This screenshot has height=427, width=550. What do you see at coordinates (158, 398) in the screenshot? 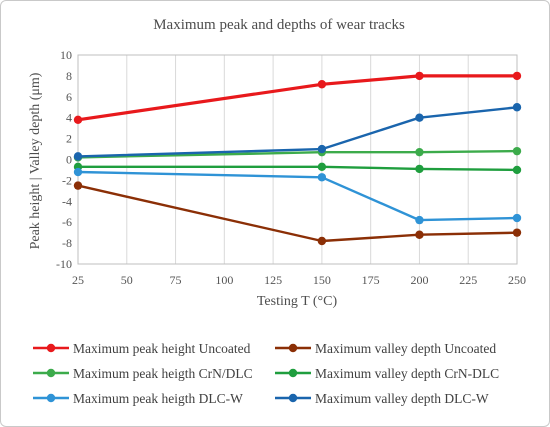
I see `legend-label: Maximum peak heigth DLC-W` at bounding box center [158, 398].